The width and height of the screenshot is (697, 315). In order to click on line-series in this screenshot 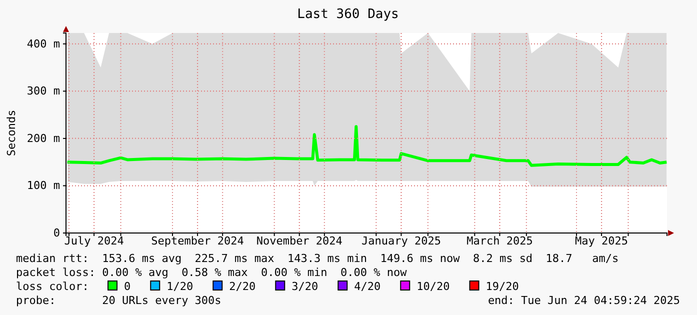, I will do `click(367, 146)`.